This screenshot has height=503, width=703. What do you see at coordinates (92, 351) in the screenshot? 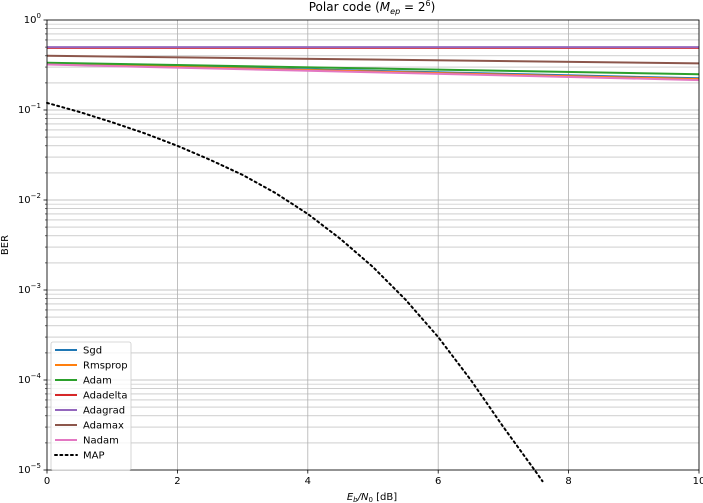
I see `legend-label: Sgd` at bounding box center [92, 351].